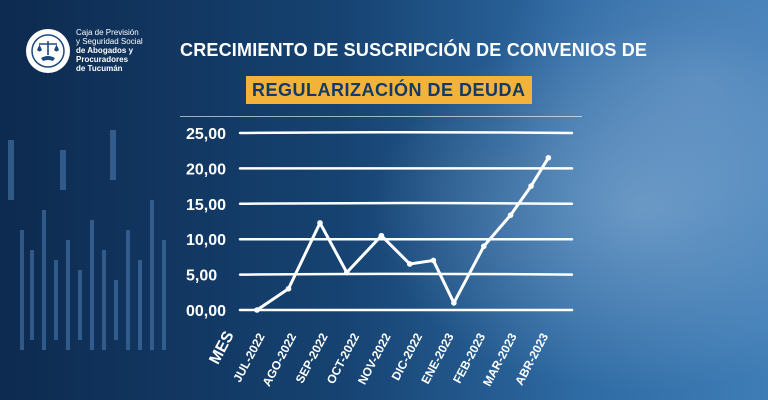 This screenshot has height=400, width=768. Describe the element at coordinates (381, 116) in the screenshot. I see `title-divider` at that location.